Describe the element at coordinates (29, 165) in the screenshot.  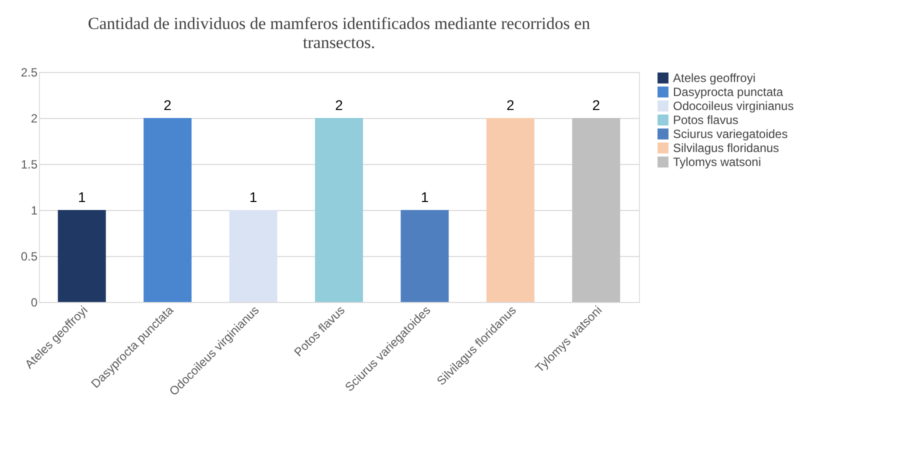
I see `y-tick-label: 1.5` at that location.